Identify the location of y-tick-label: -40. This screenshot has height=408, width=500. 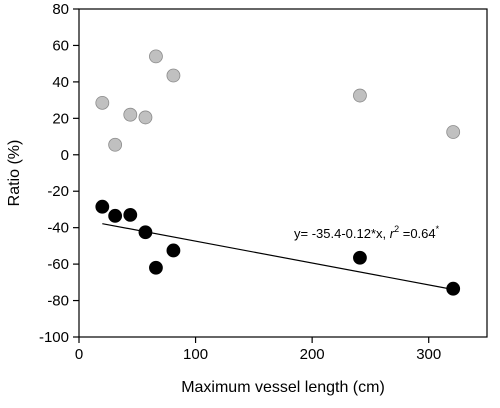
(58, 228).